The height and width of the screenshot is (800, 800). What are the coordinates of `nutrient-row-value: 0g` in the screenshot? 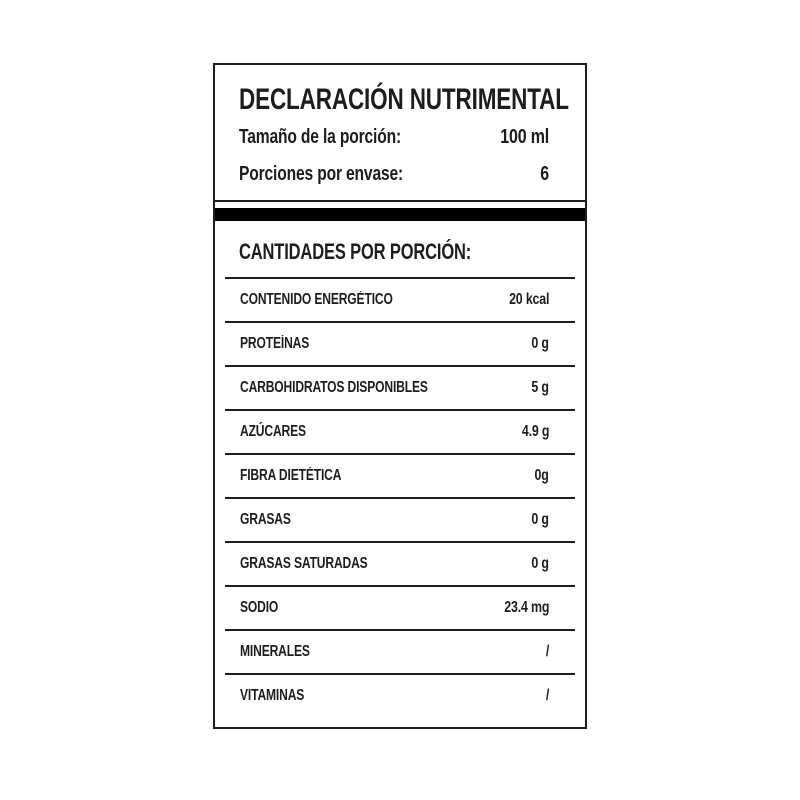 It's located at (541, 475).